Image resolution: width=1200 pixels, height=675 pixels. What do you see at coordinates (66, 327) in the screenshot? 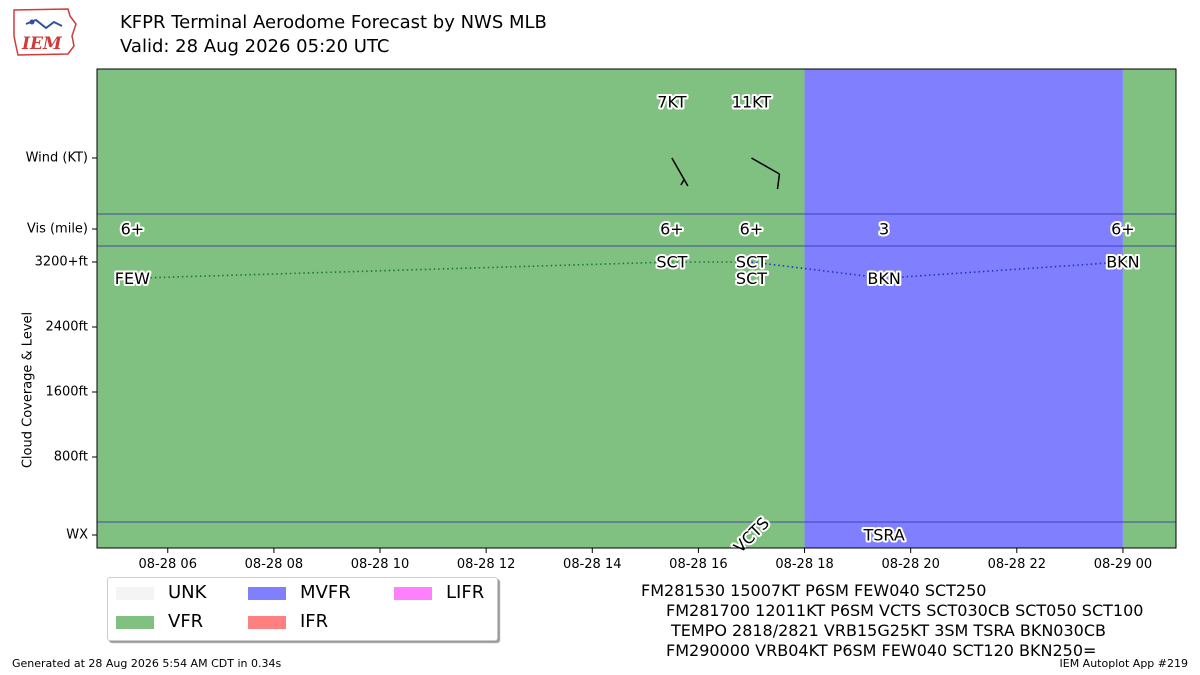
I see `y-tick-label: 2400ft` at bounding box center [66, 327].